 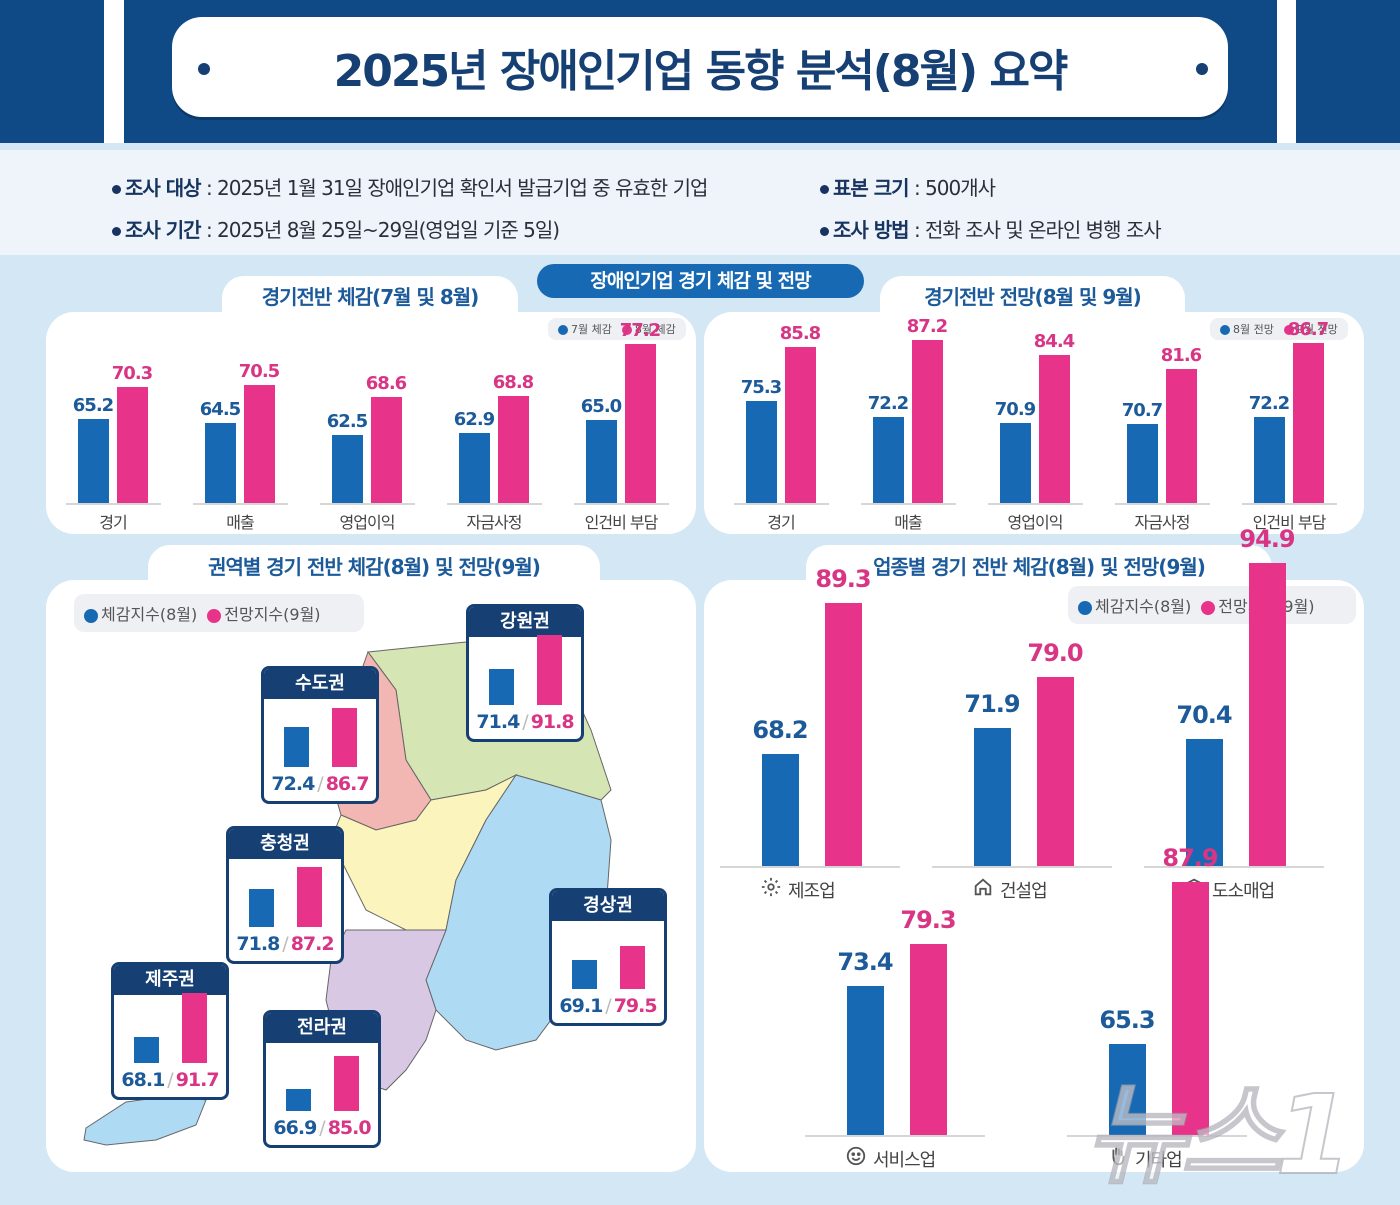 I want to click on value-label: 71.8, so click(x=258, y=944).